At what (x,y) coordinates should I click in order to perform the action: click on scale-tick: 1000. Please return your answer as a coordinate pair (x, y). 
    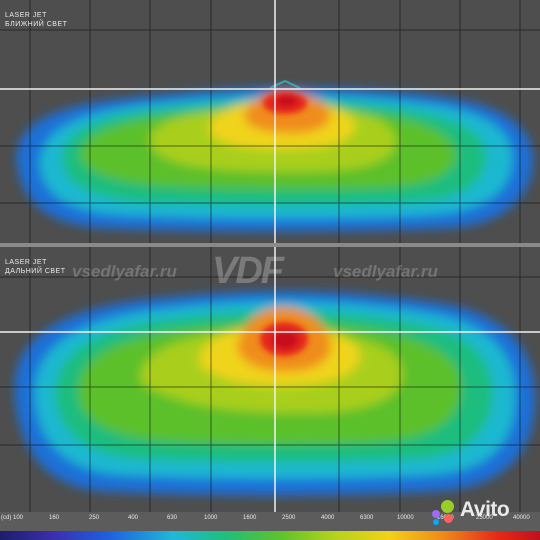
    Looking at the image, I should click on (211, 518).